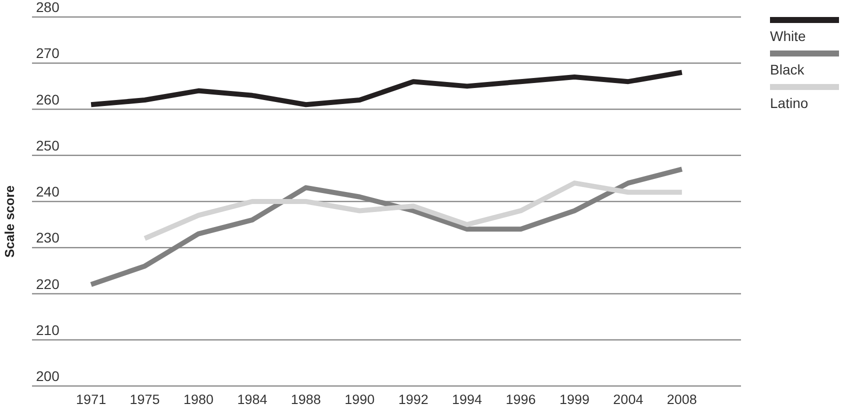 Image resolution: width=841 pixels, height=412 pixels. What do you see at coordinates (198, 399) in the screenshot?
I see `x-tick-label: 1980` at bounding box center [198, 399].